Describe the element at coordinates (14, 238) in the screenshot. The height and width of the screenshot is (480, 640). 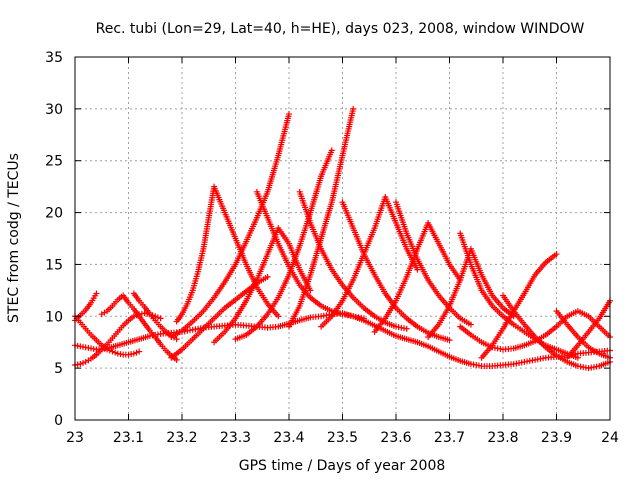
I see `y-axis-label: STEC from codg / TECUs` at that location.